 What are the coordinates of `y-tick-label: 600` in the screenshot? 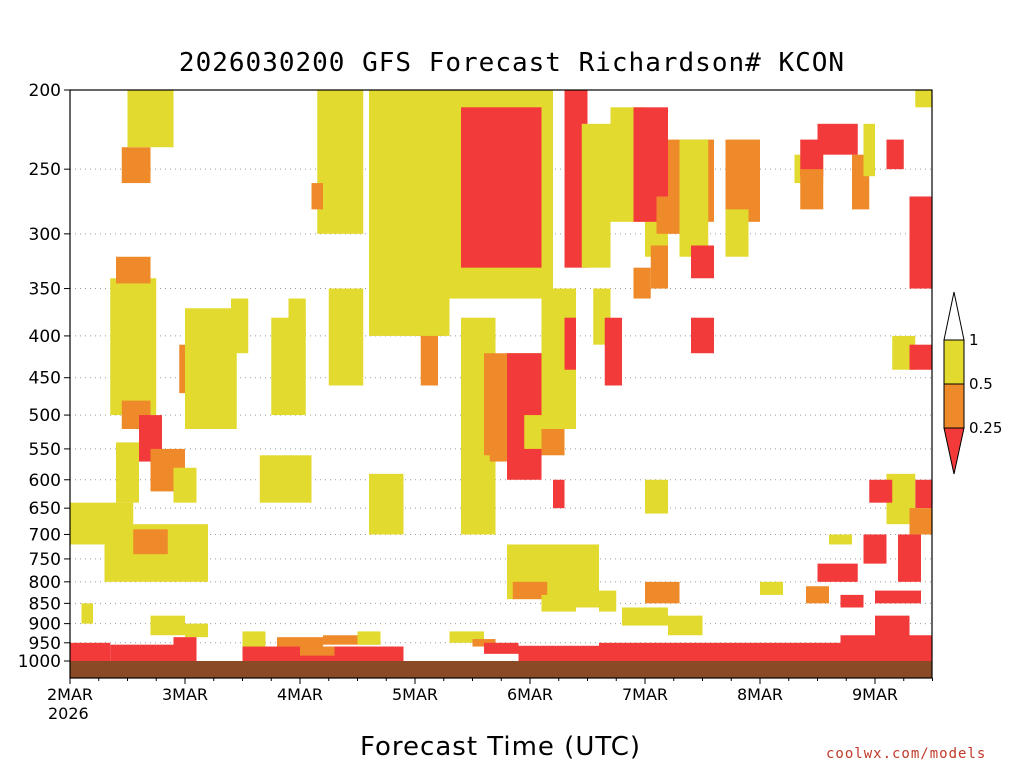 It's located at (45, 481).